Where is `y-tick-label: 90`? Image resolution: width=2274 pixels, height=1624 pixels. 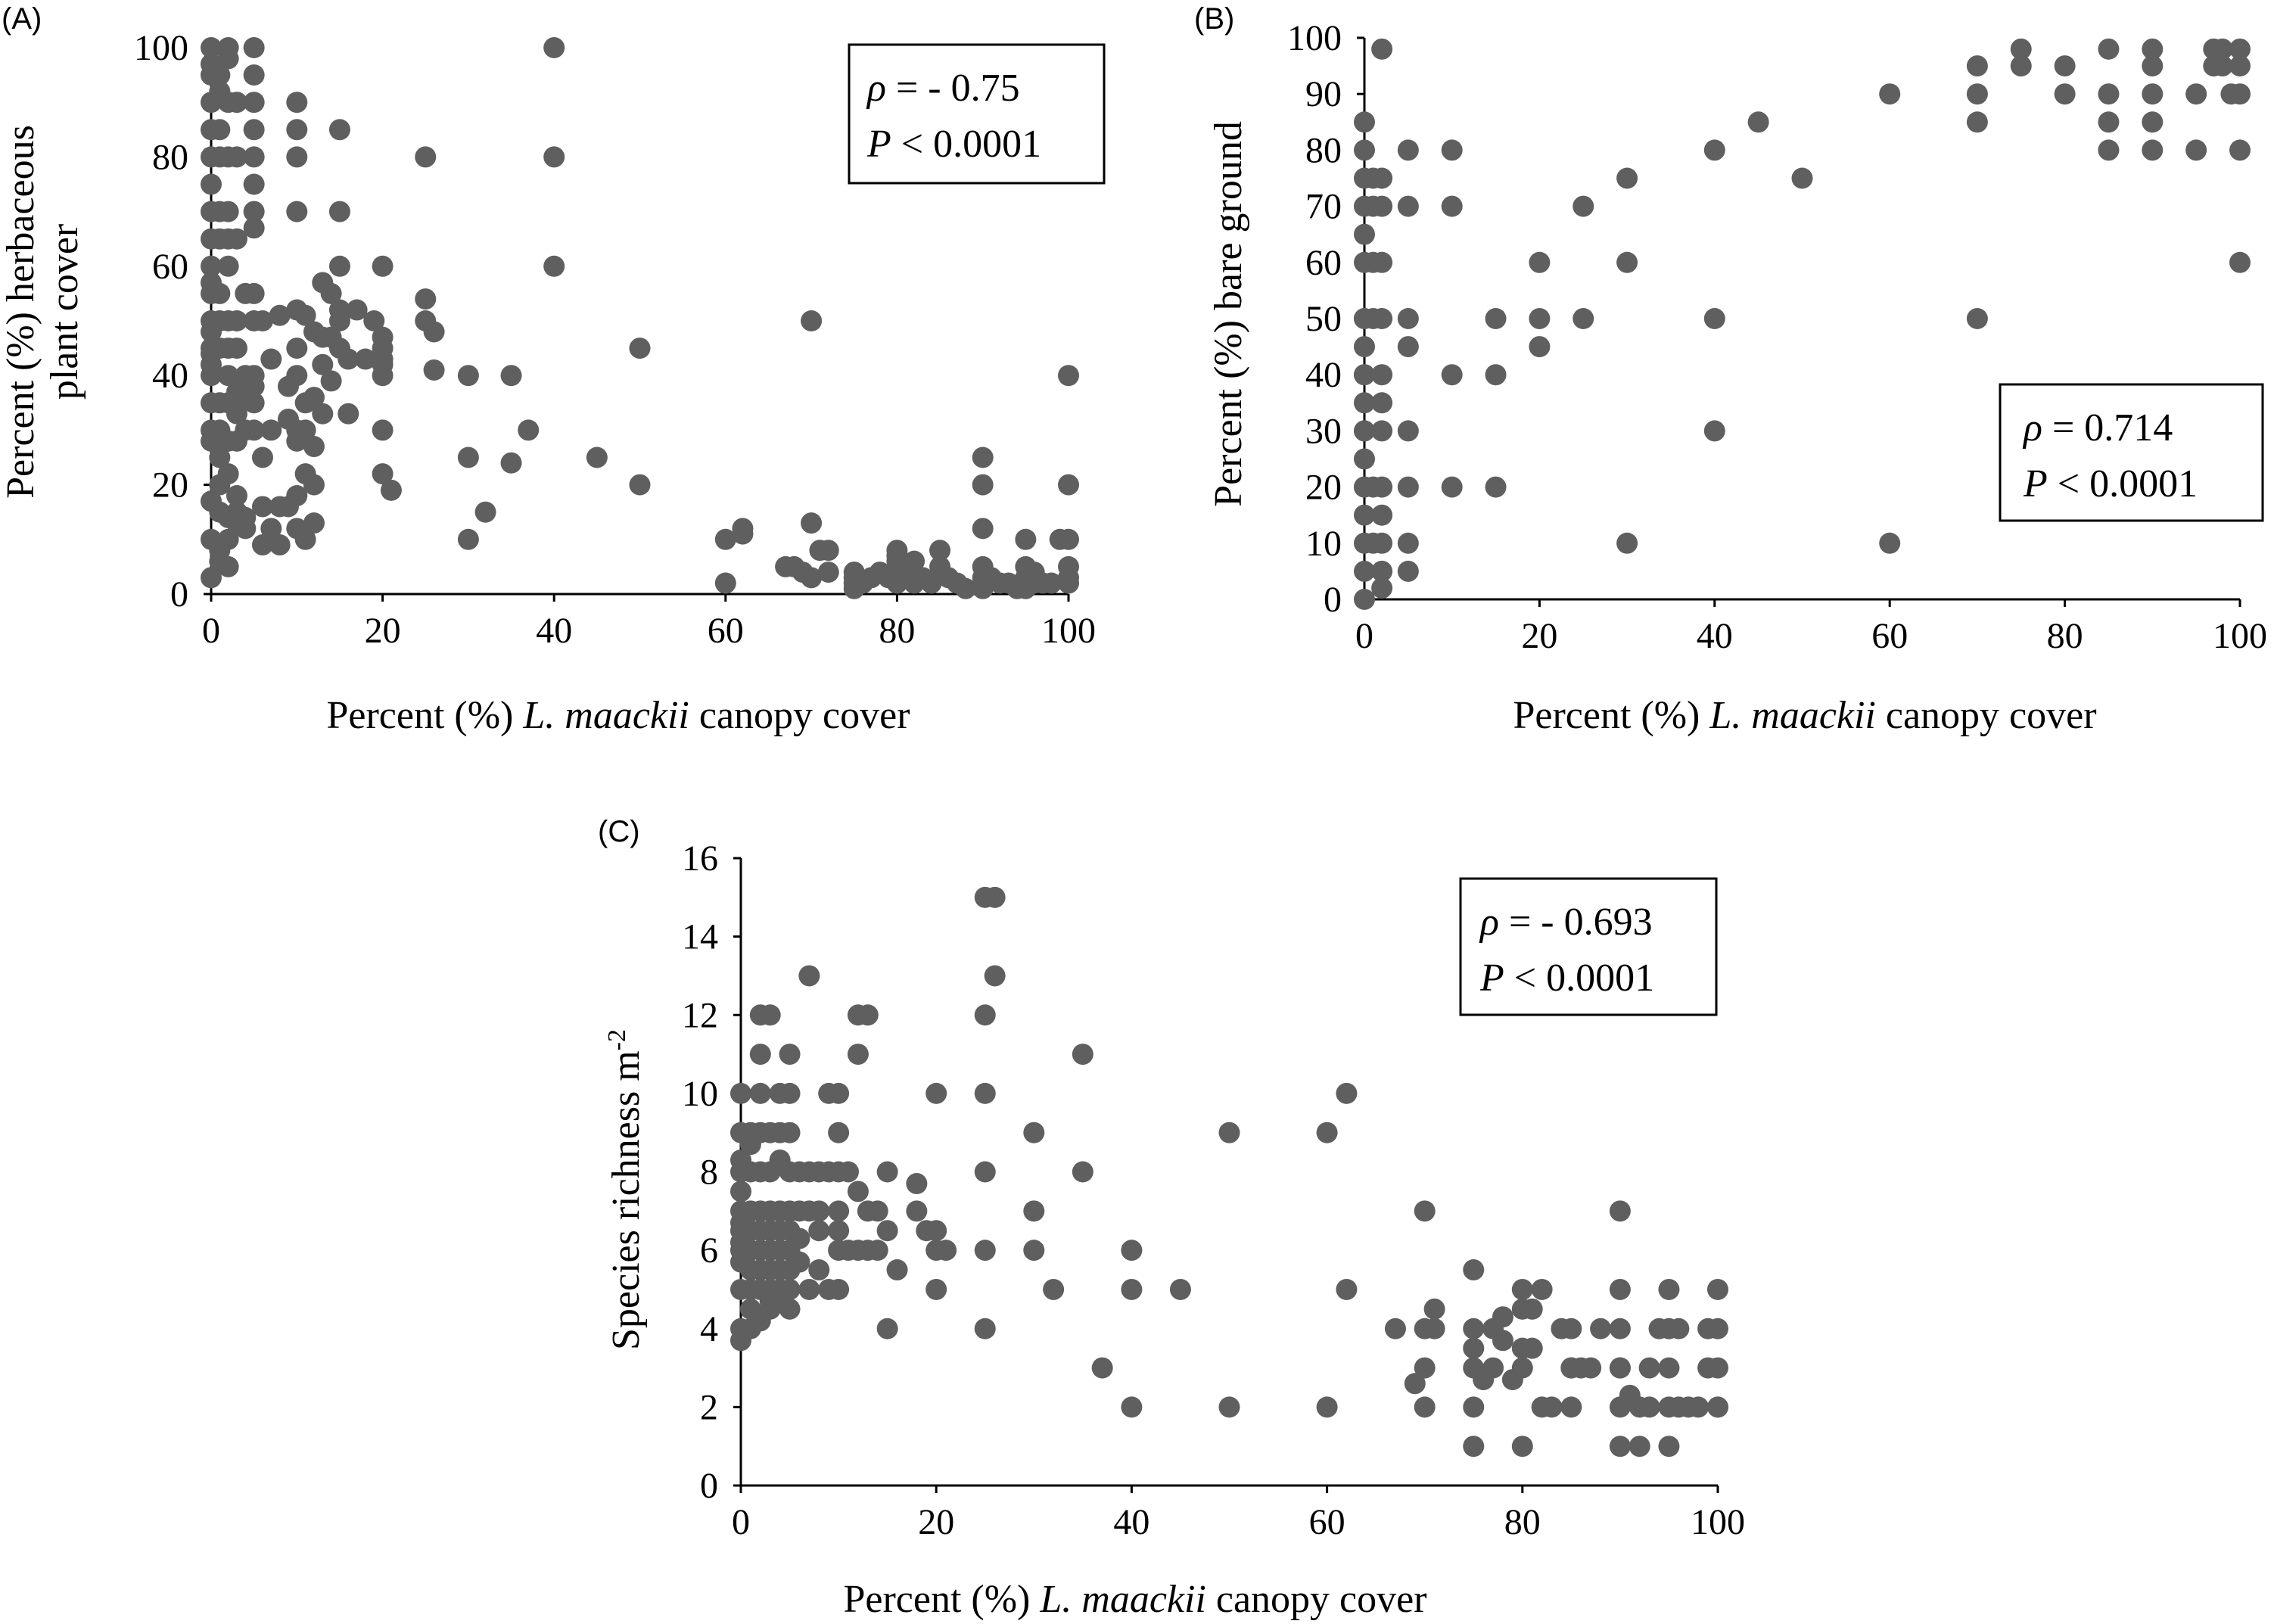
y-tick-label: 90 is located at coordinates (1323, 94).